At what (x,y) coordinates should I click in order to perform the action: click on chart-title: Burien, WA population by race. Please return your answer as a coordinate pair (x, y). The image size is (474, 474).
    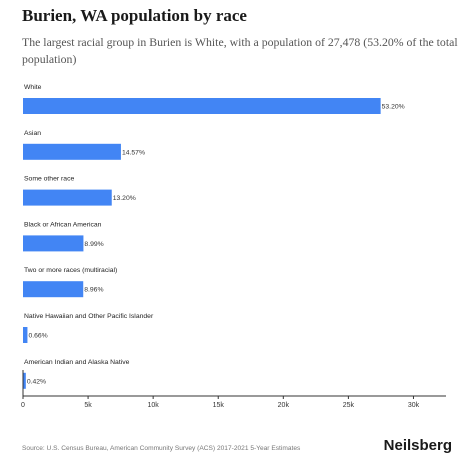
    Looking at the image, I should click on (134, 15).